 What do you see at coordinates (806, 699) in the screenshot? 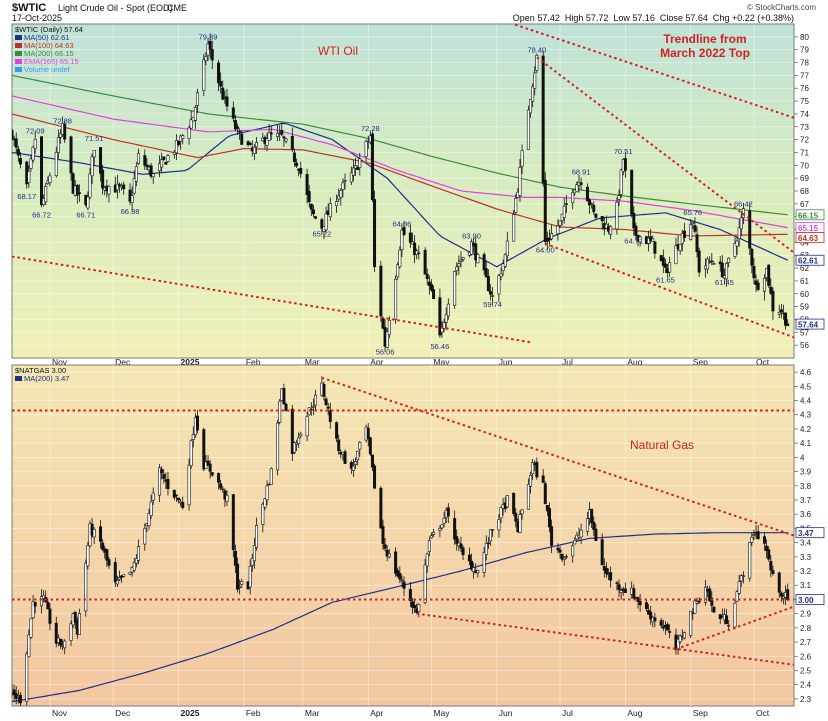
I see `gas-ytick-label: 2.3` at bounding box center [806, 699].